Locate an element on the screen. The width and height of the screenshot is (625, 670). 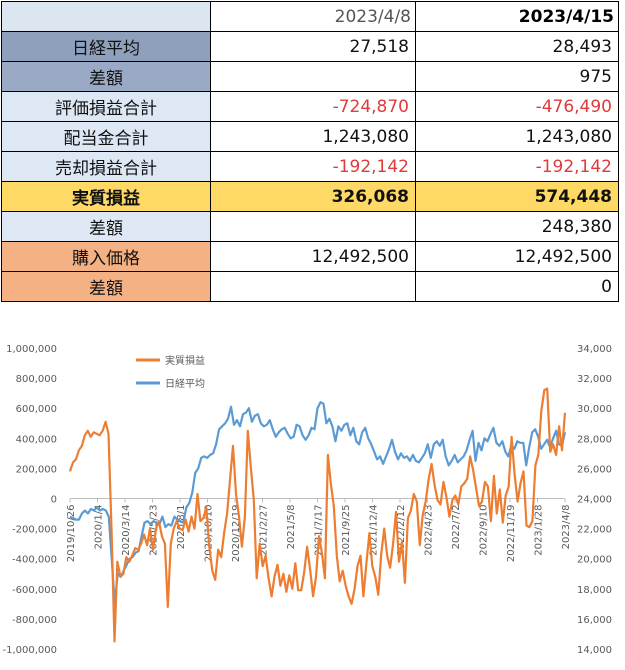
right-axis-tick-label: 28,000 is located at coordinates (594, 439).